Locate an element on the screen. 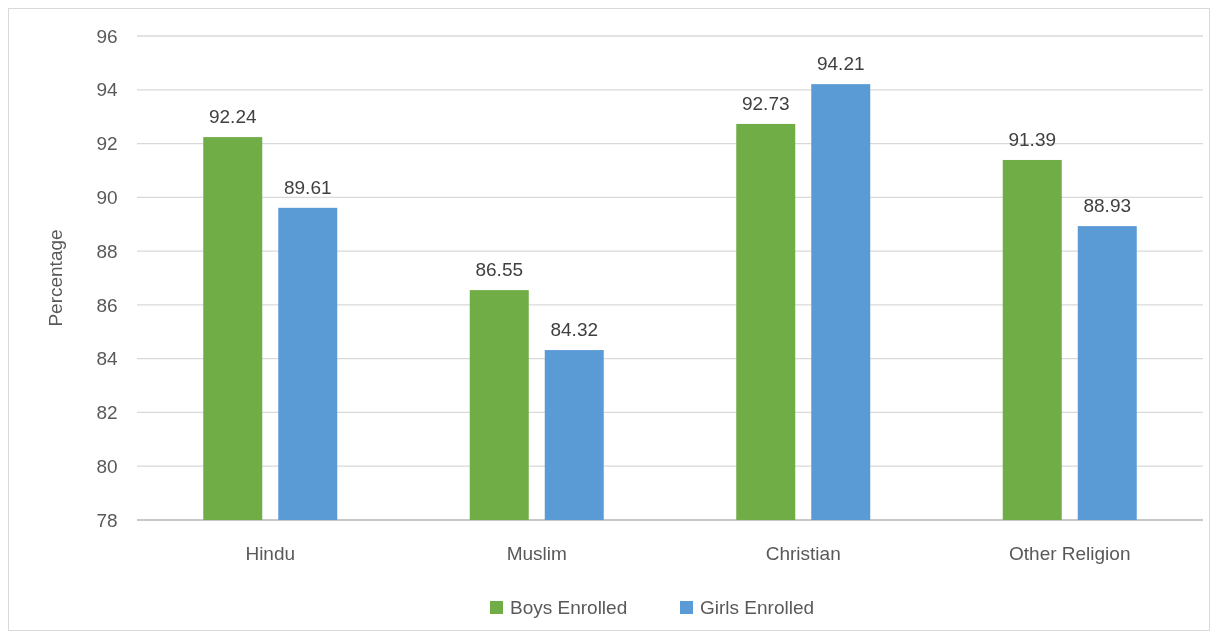 This screenshot has height=639, width=1218. y-tick-label: 78 is located at coordinates (107, 520).